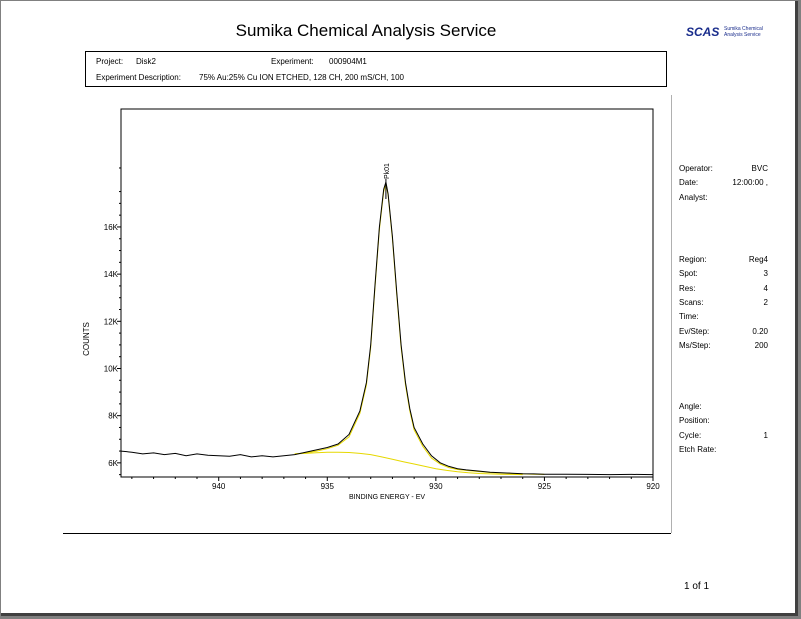  What do you see at coordinates (694, 421) in the screenshot?
I see `side-label: Position:` at bounding box center [694, 421].